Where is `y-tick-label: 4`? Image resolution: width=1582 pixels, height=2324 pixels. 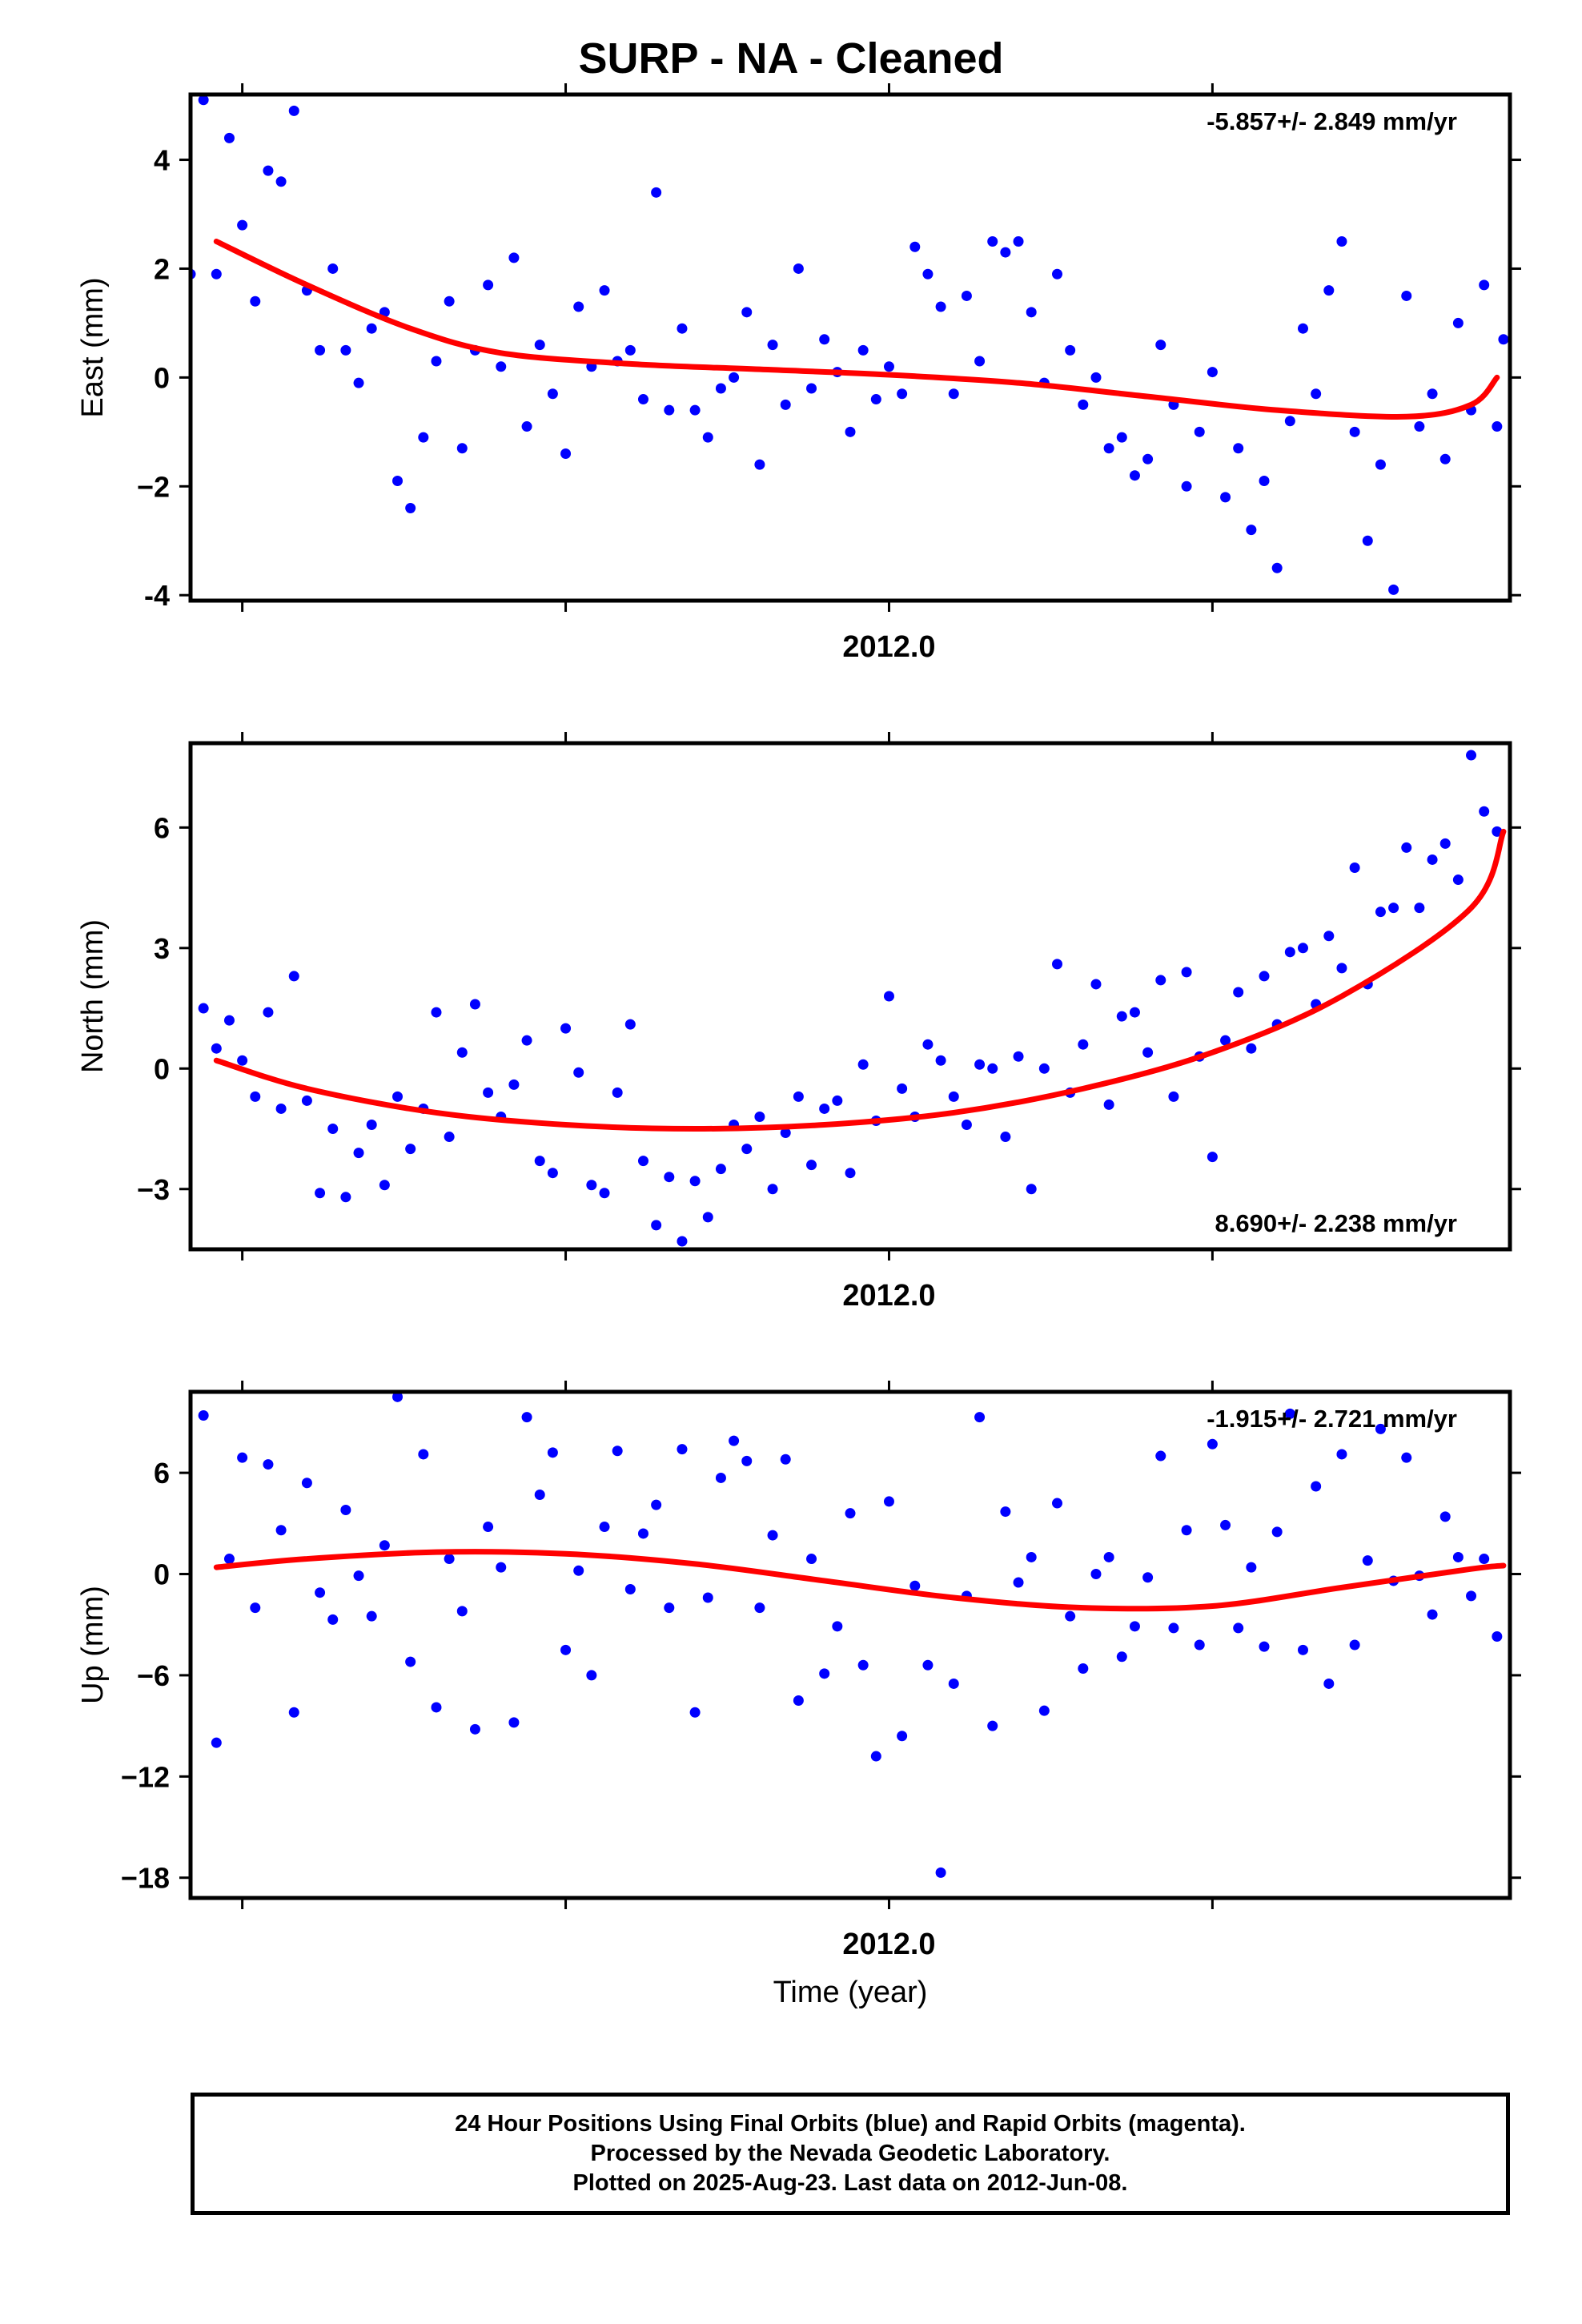
y-tick-label: 4 is located at coordinates (162, 160).